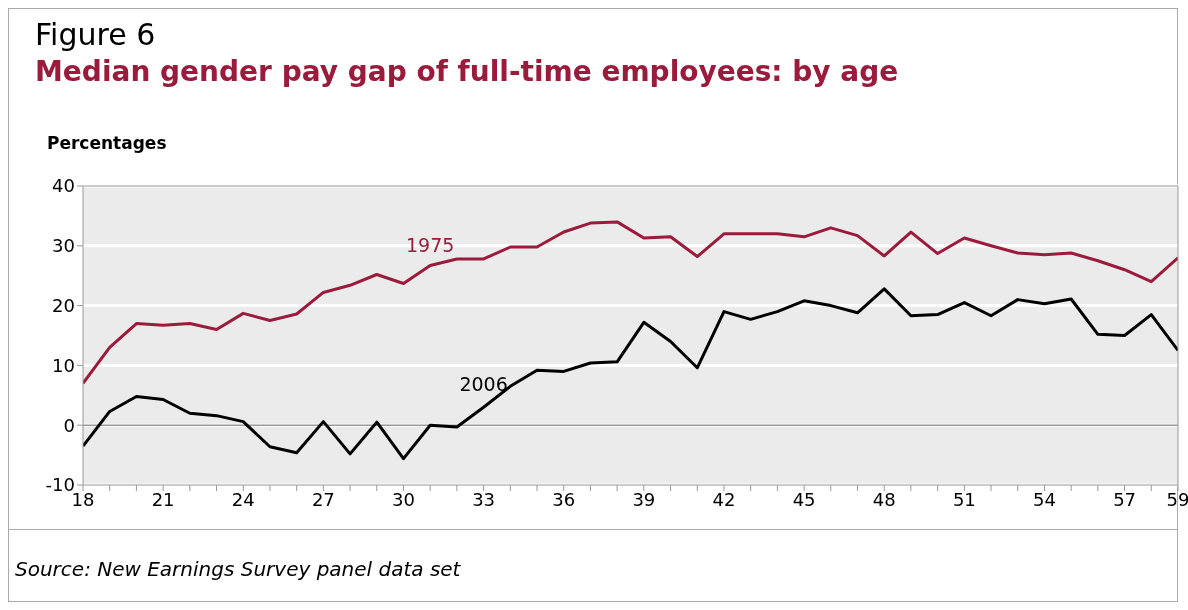 This screenshot has width=1188, height=610. Describe the element at coordinates (107, 143) in the screenshot. I see `y-axis-title: Percentages` at that location.